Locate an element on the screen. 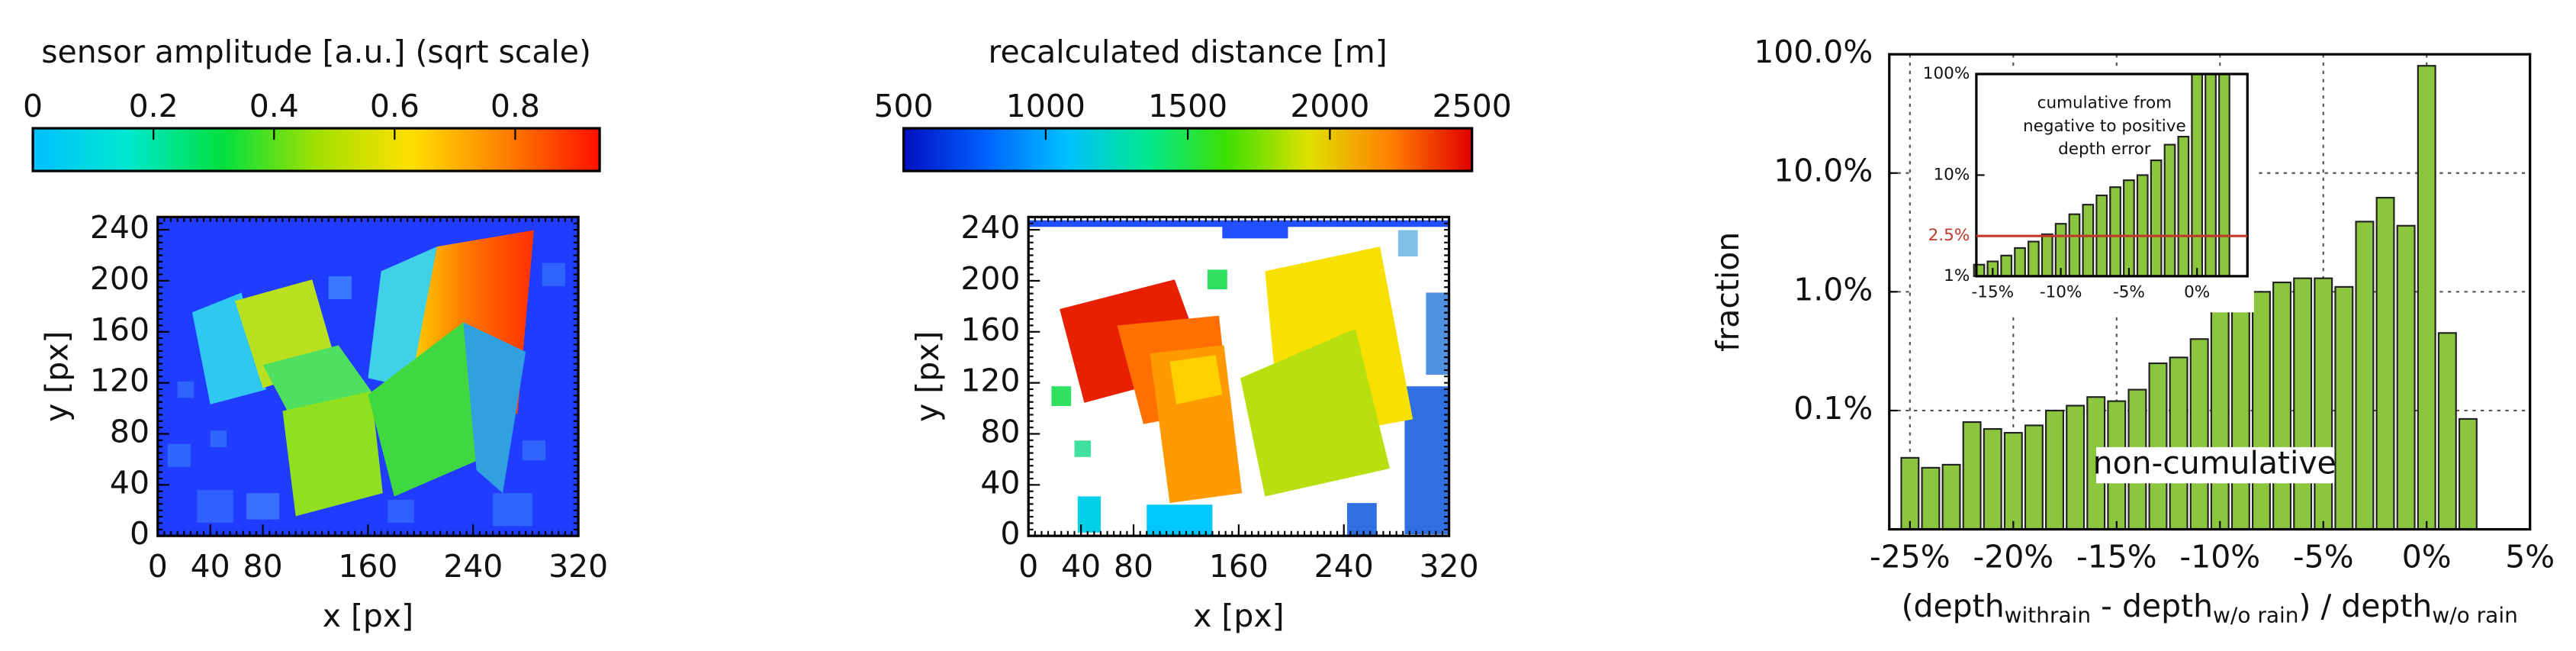  colorbar-title: sensor amplitude [a.u.] (sqrt scale) is located at coordinates (316, 52).